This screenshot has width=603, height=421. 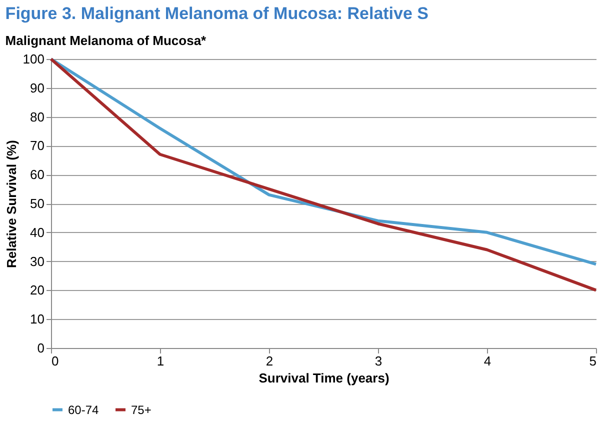 I want to click on y-tick-label: 80, so click(x=37, y=116).